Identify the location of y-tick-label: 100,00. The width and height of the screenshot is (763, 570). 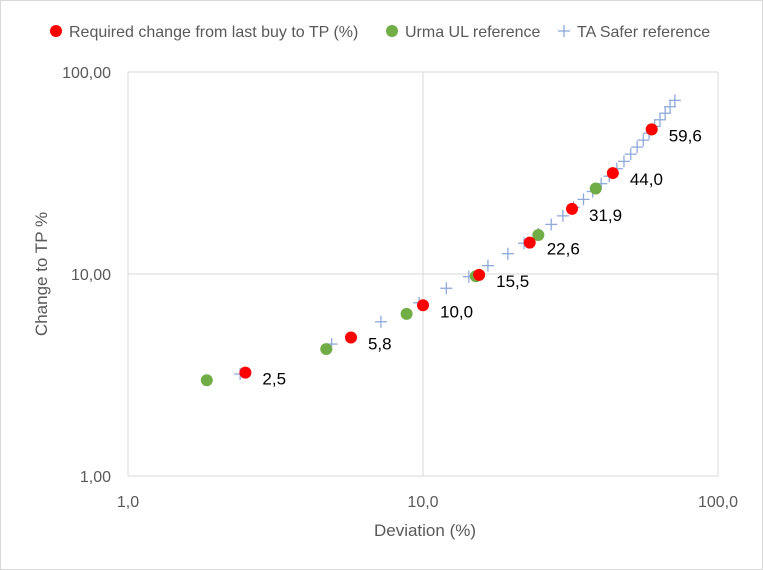
(86, 73).